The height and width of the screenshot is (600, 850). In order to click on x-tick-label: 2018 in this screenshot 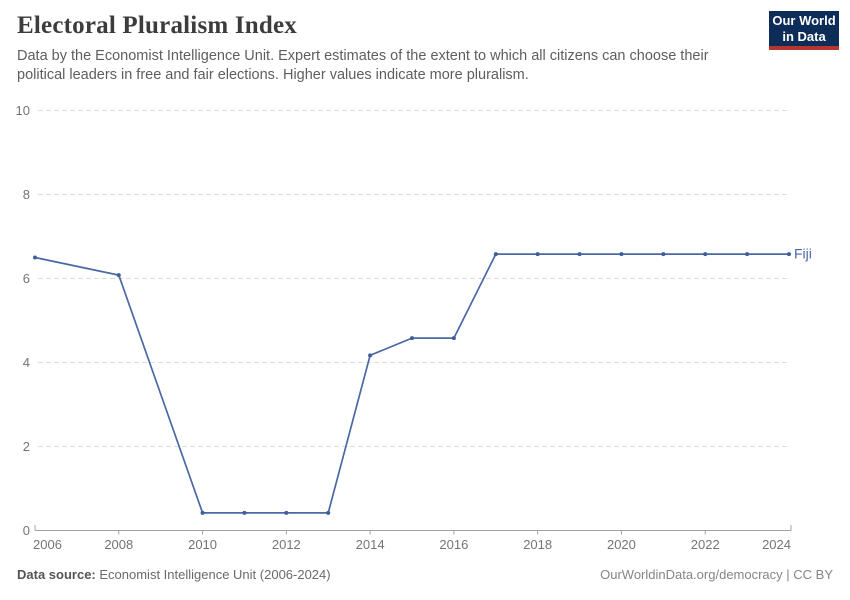, I will do `click(537, 544)`.